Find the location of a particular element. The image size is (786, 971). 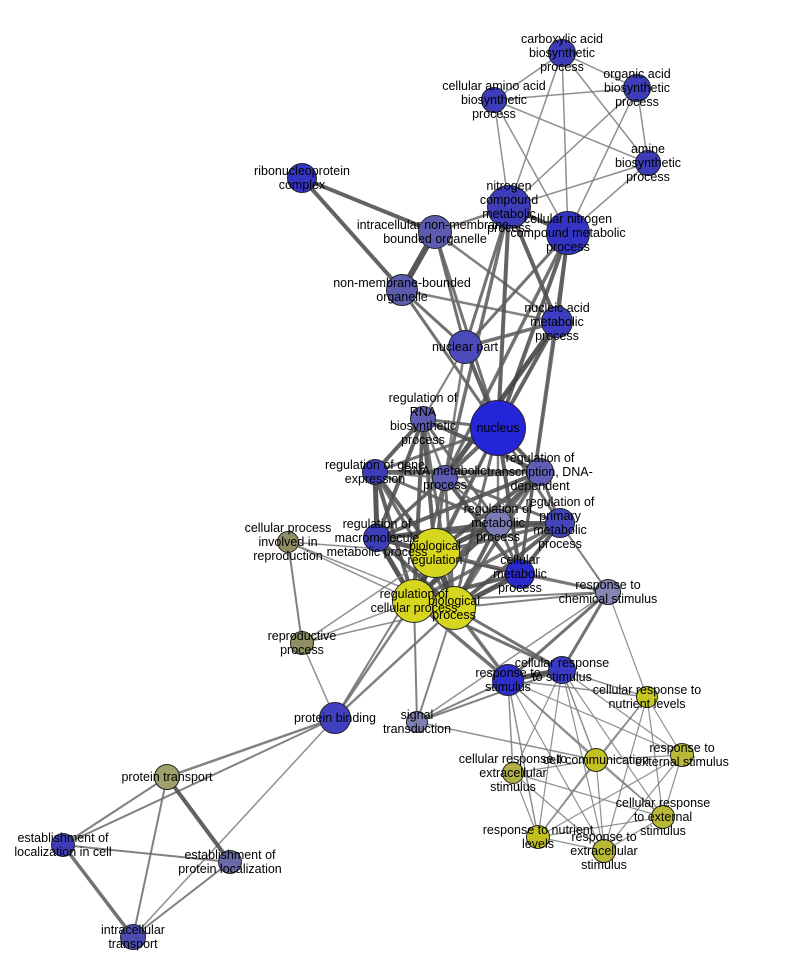

graph-node-regulation-of-metabolic-process is located at coordinates (498, 523).